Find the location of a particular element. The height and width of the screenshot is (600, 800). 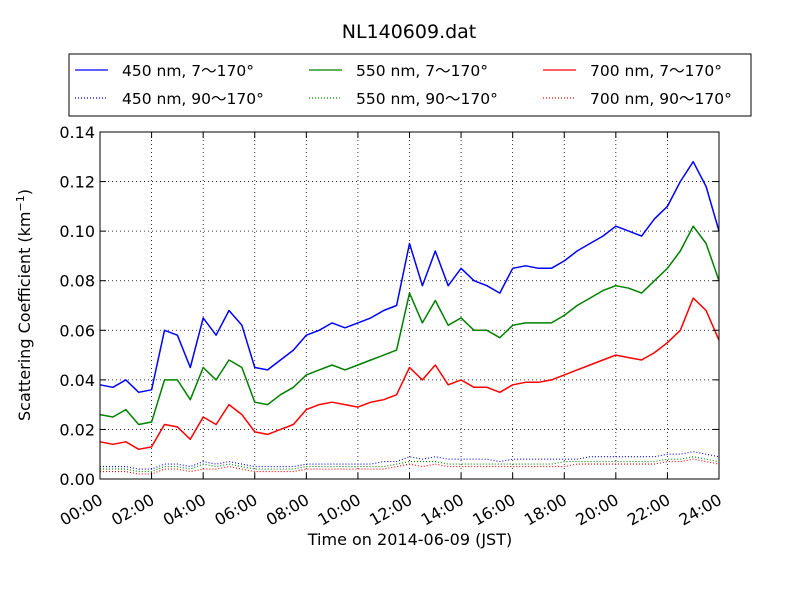

legend-label-0: 450 nm, 7～170° is located at coordinates (188, 71).